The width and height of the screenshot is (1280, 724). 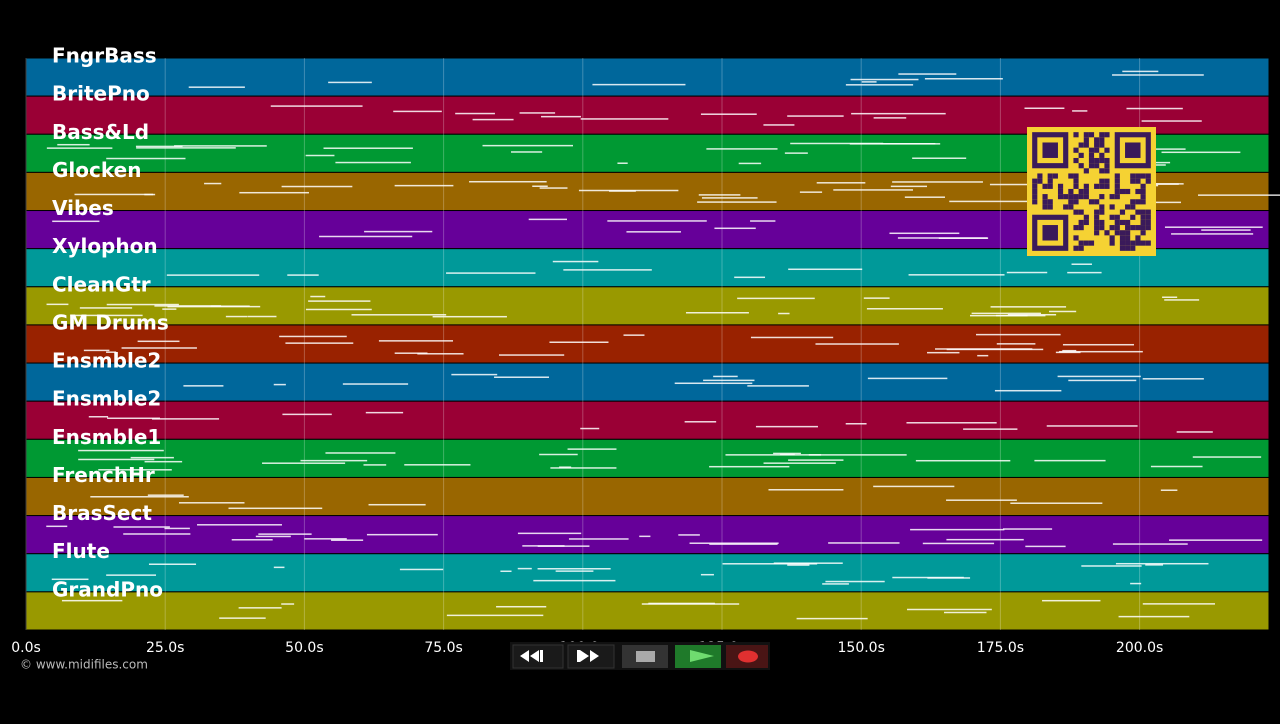 I want to click on rewind-button, so click(x=538, y=656).